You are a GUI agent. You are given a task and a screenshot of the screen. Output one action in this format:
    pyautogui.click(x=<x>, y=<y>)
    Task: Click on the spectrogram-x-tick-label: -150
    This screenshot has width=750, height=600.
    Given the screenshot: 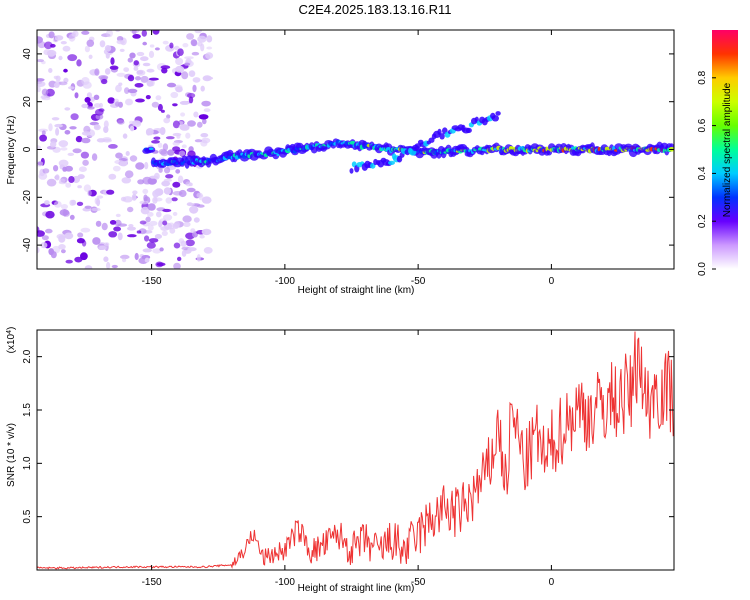 What is the action you would take?
    pyautogui.click(x=152, y=281)
    